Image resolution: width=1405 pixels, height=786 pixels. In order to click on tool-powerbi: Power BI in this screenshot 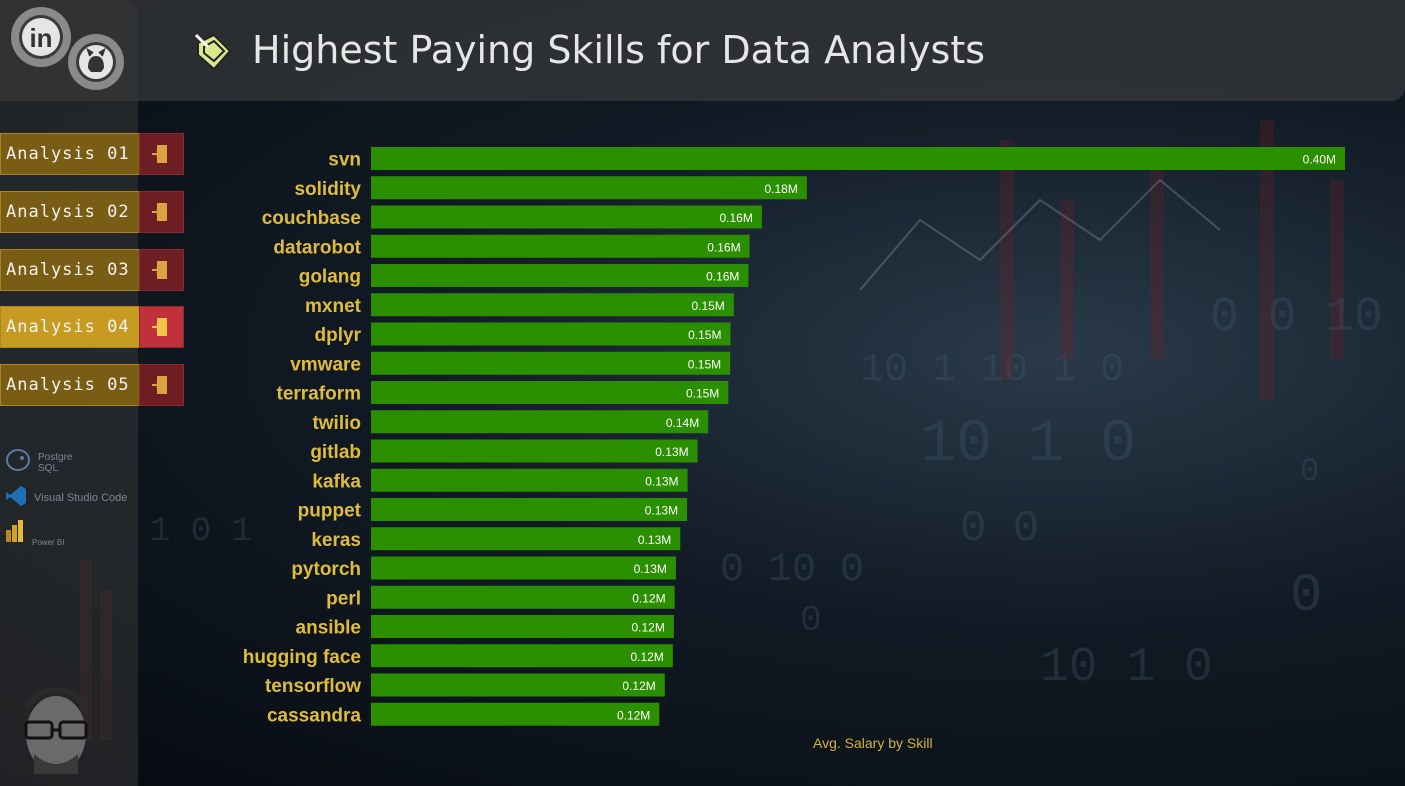, I will do `click(34, 532)`.